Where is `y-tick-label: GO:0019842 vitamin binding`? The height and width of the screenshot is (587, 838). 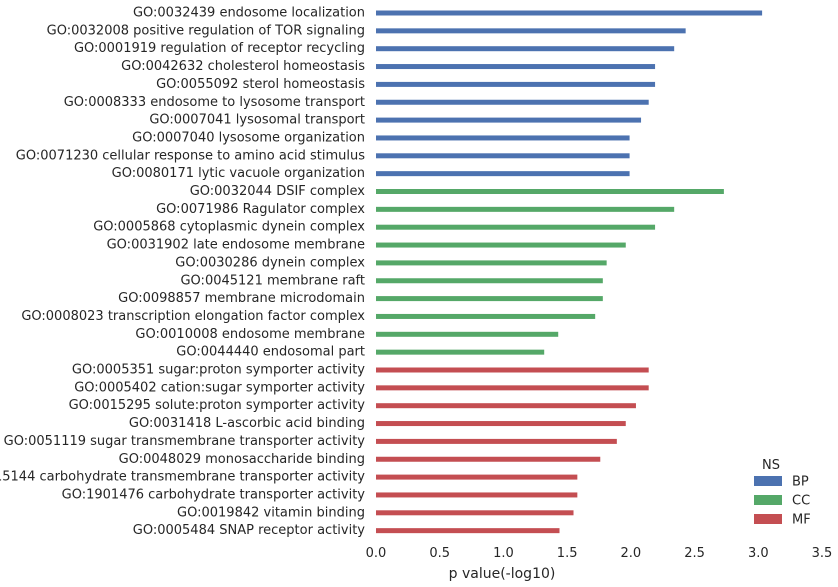
y-tick-label: GO:0019842 vitamin binding is located at coordinates (271, 512).